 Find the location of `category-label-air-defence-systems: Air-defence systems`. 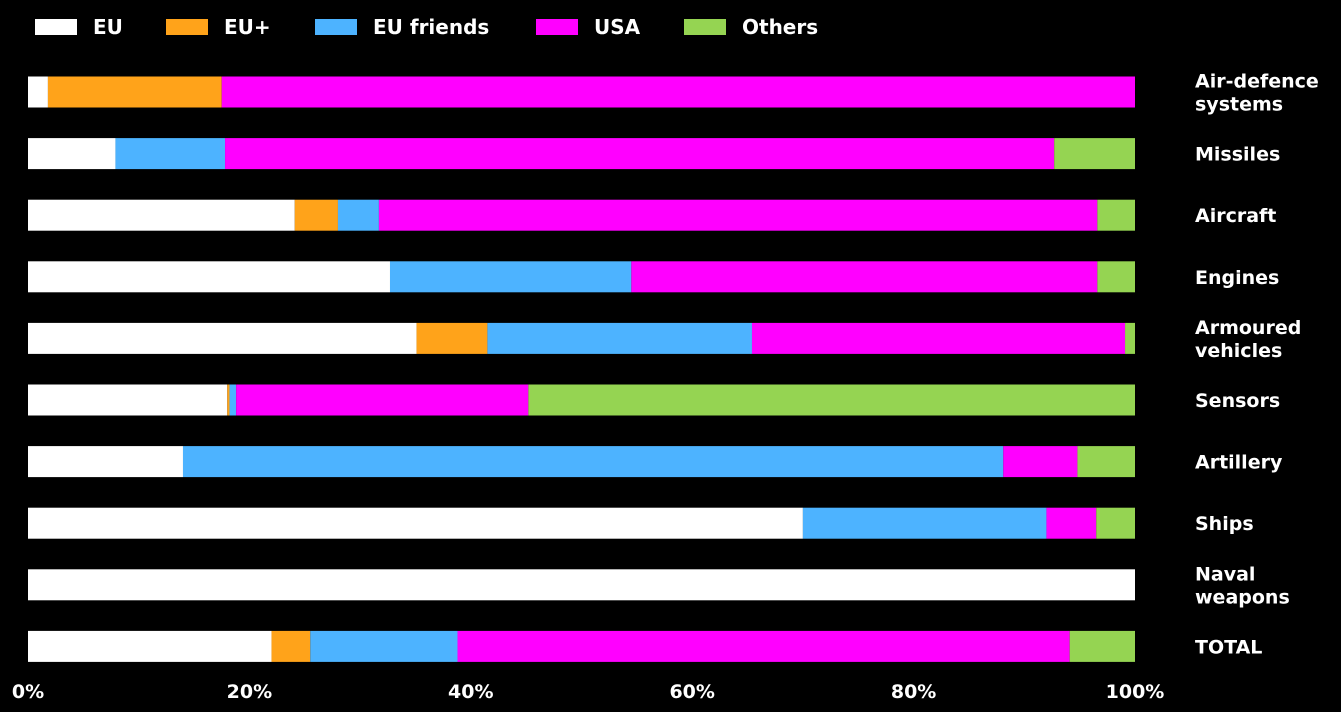

category-label-air-defence-systems: Air-defence systems is located at coordinates (1257, 93).